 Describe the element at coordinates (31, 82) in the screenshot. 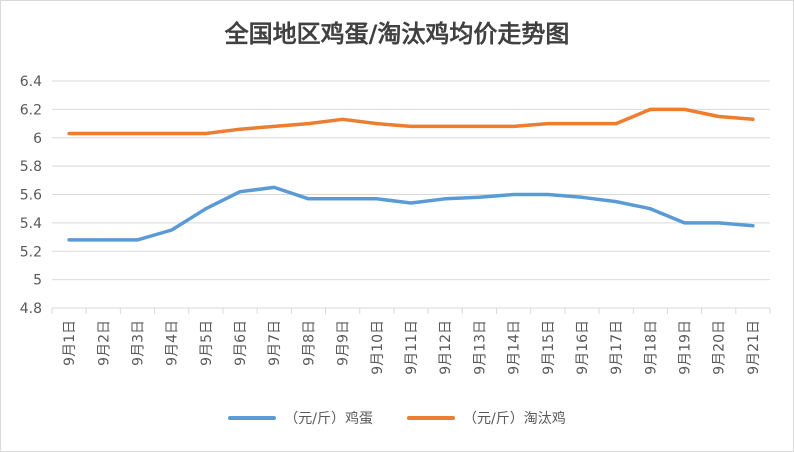

I see `y-tick-label: 6.4` at that location.